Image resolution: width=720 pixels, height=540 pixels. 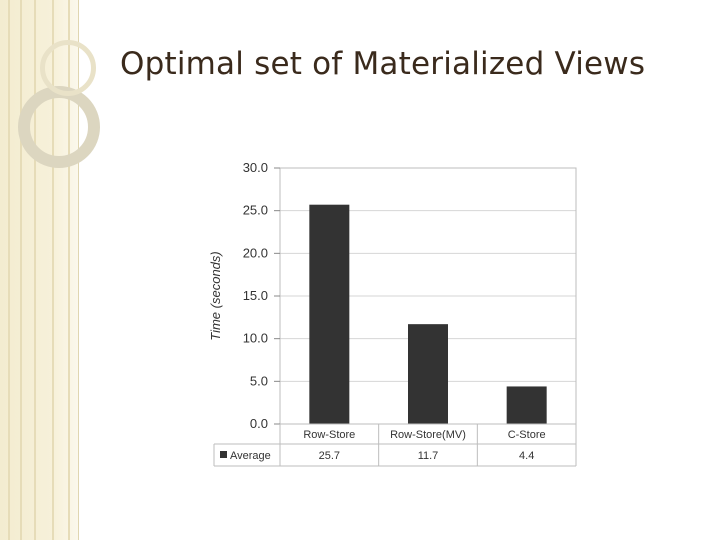 I want to click on y-tick-label: 10.0, so click(x=255, y=338).